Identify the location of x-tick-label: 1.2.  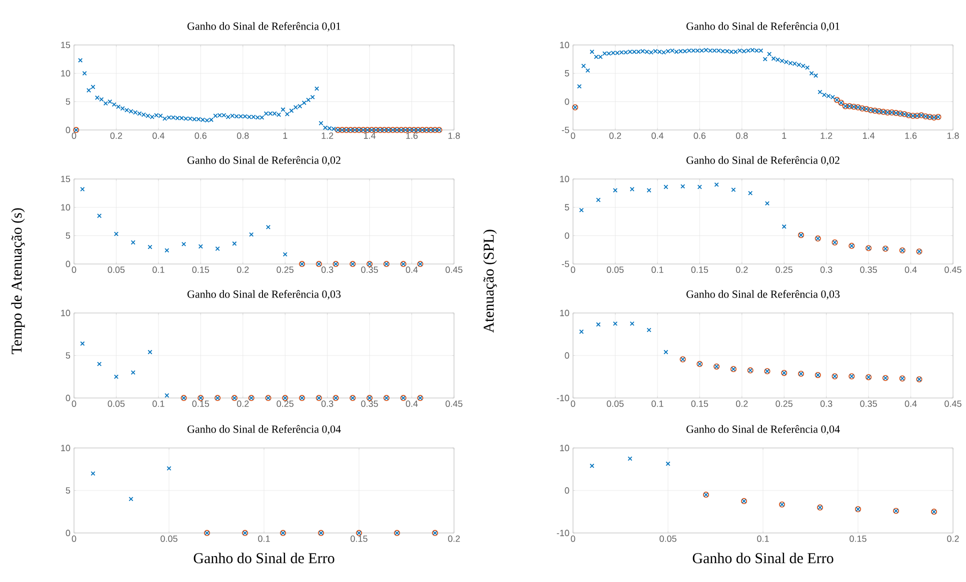
(328, 135).